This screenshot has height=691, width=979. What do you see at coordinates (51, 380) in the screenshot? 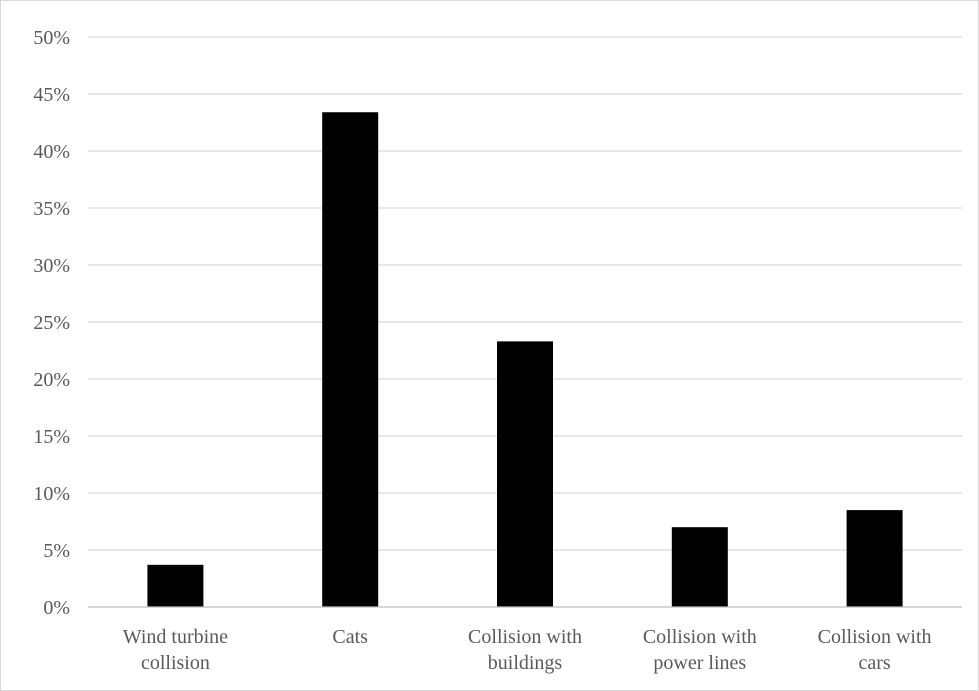
I see `y-tick-label: 20%` at bounding box center [51, 380].